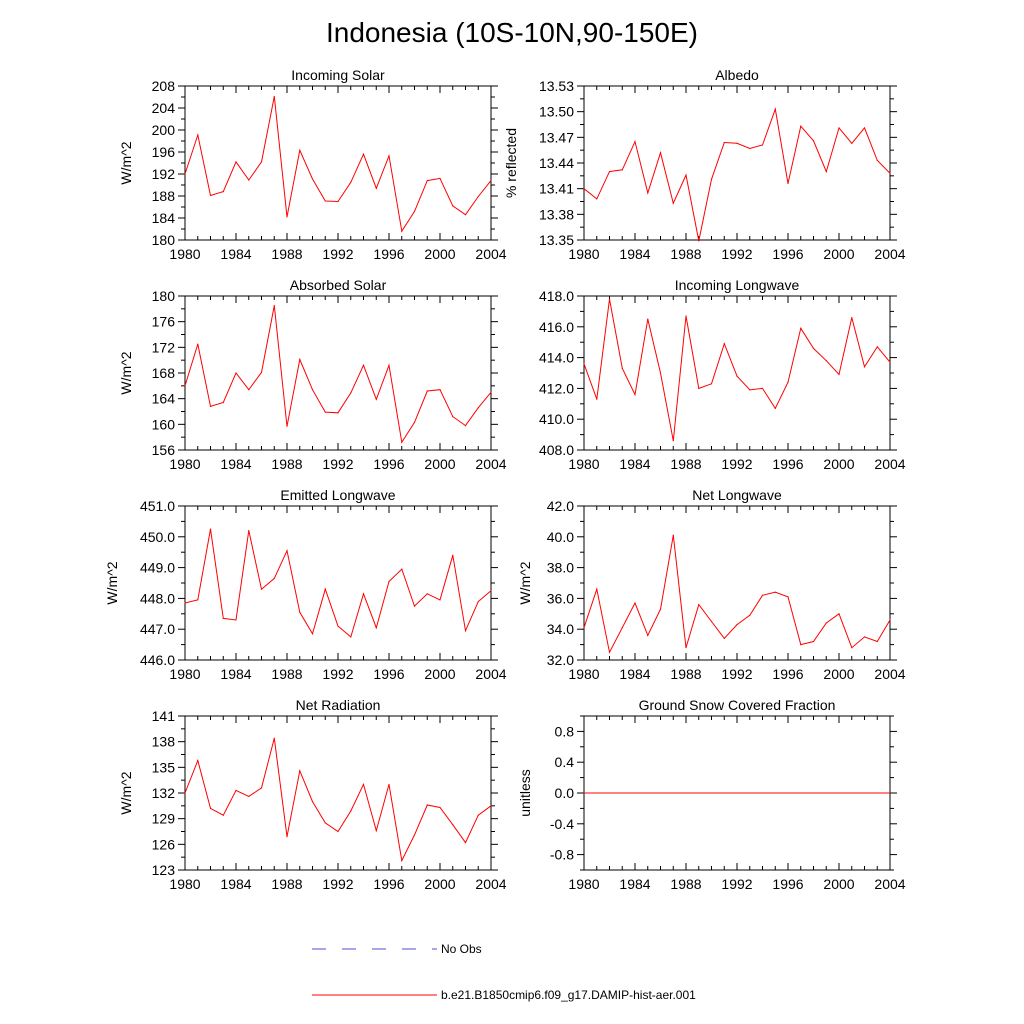  I want to click on y-tick-label: 184, so click(164, 218).